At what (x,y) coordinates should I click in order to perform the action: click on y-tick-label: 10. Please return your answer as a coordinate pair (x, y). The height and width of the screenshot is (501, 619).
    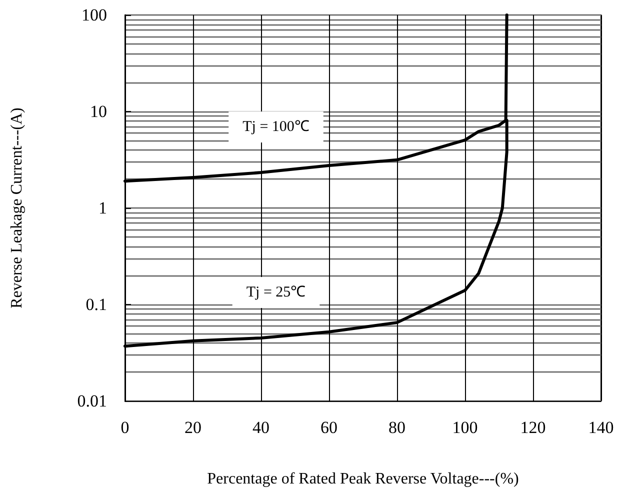
    Looking at the image, I should click on (98, 111).